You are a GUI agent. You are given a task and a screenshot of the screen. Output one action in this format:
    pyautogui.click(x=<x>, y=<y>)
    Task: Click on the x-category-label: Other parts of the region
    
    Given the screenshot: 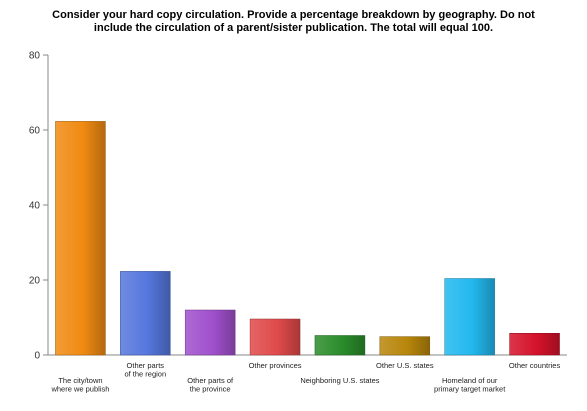 What is the action you would take?
    pyautogui.click(x=145, y=370)
    